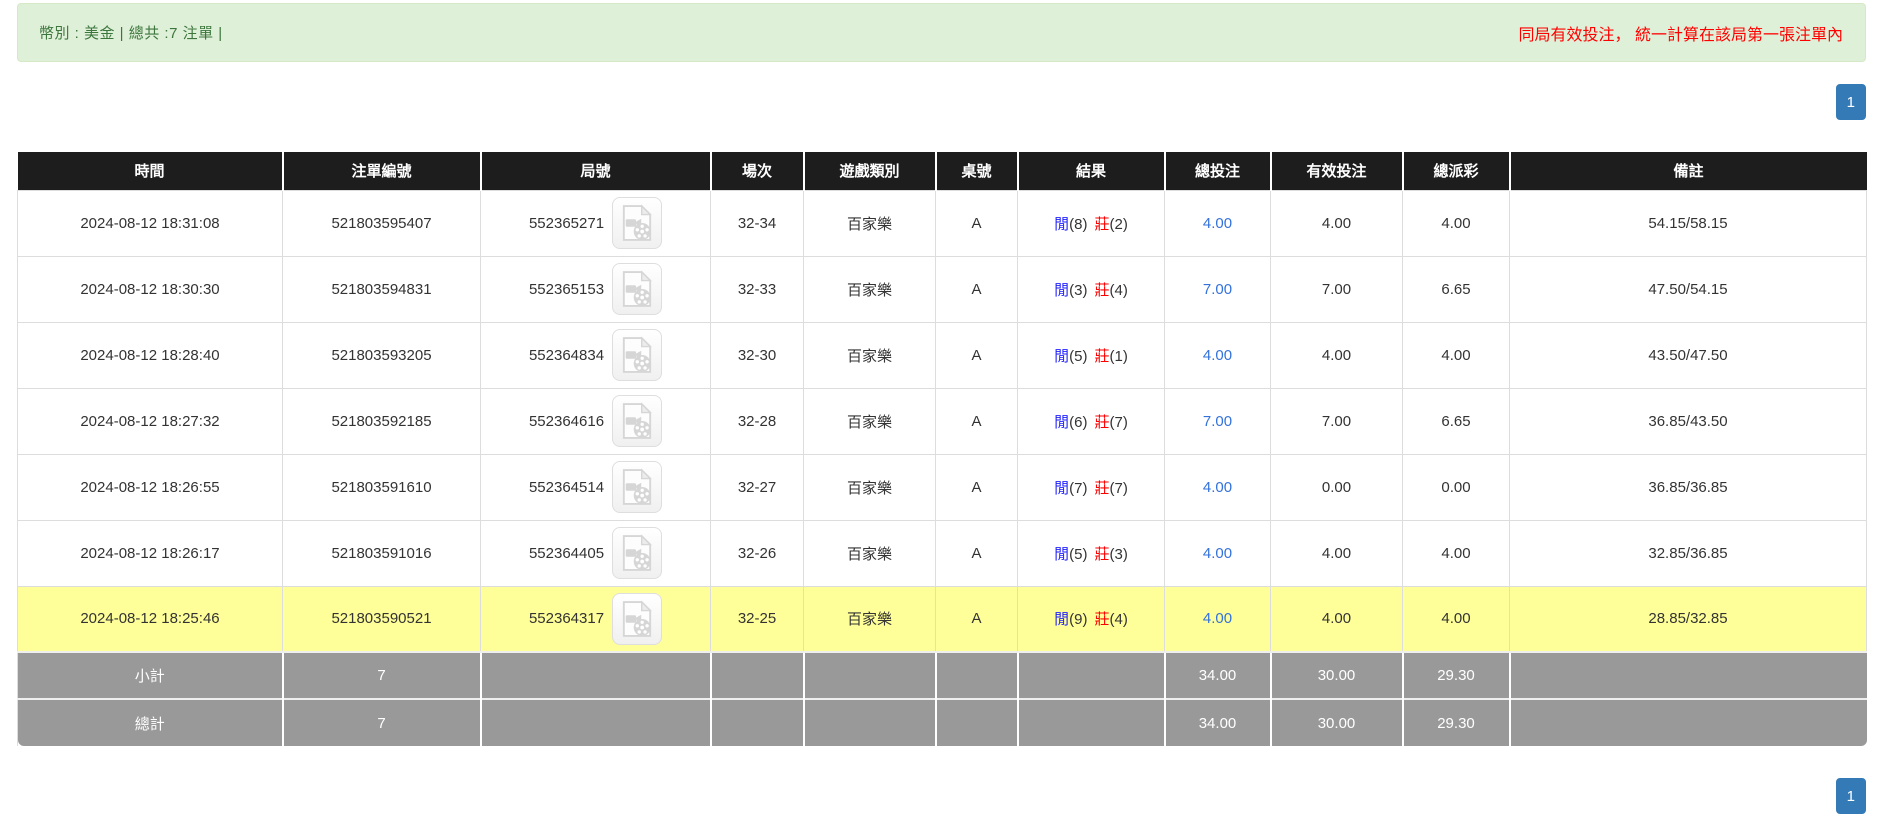  Describe the element at coordinates (1118, 554) in the screenshot. I see `result-banker-score: (3)` at that location.